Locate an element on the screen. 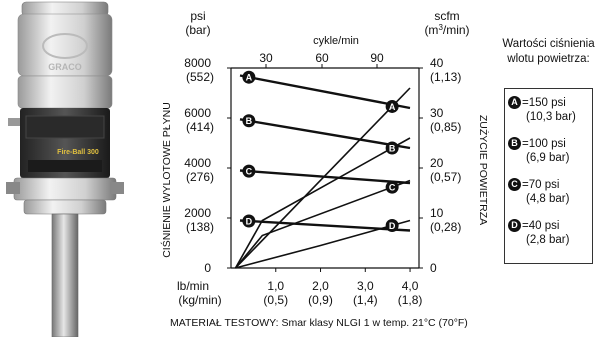 The height and width of the screenshot is (337, 597). x-unit-kg: (kg/min) is located at coordinates (199, 300).